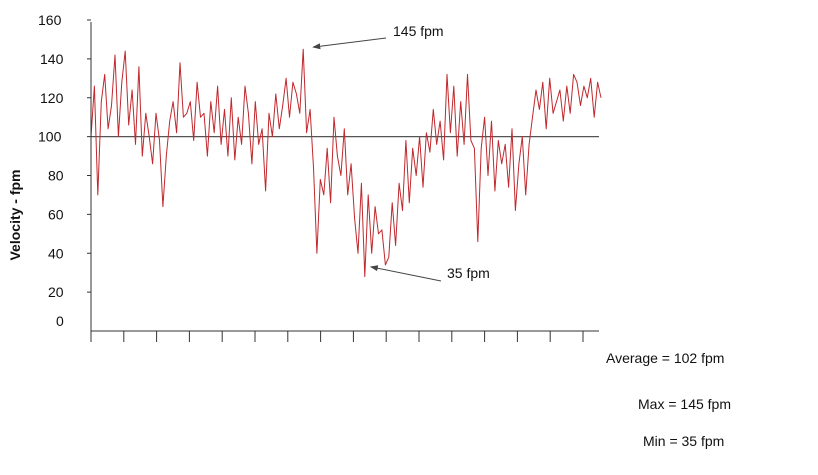 Image resolution: width=818 pixels, height=475 pixels. I want to click on max-stat: Max = 145 fpm, so click(684, 404).